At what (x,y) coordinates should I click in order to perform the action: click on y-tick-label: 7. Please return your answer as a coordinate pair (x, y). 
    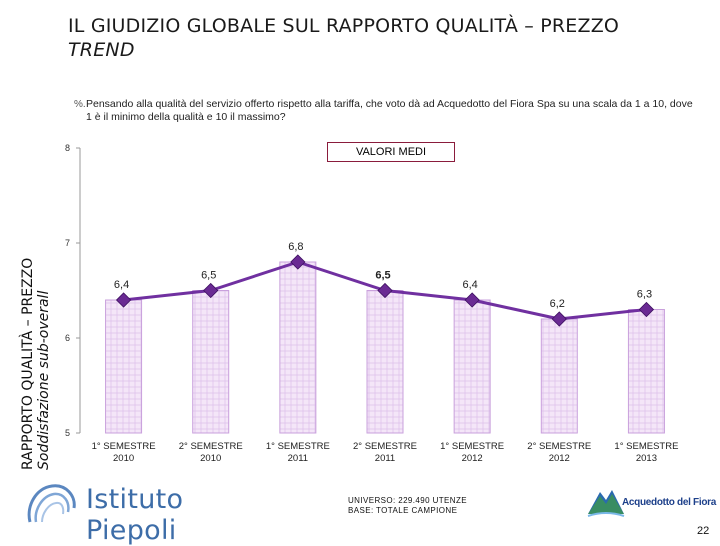
    Looking at the image, I should click on (67, 243).